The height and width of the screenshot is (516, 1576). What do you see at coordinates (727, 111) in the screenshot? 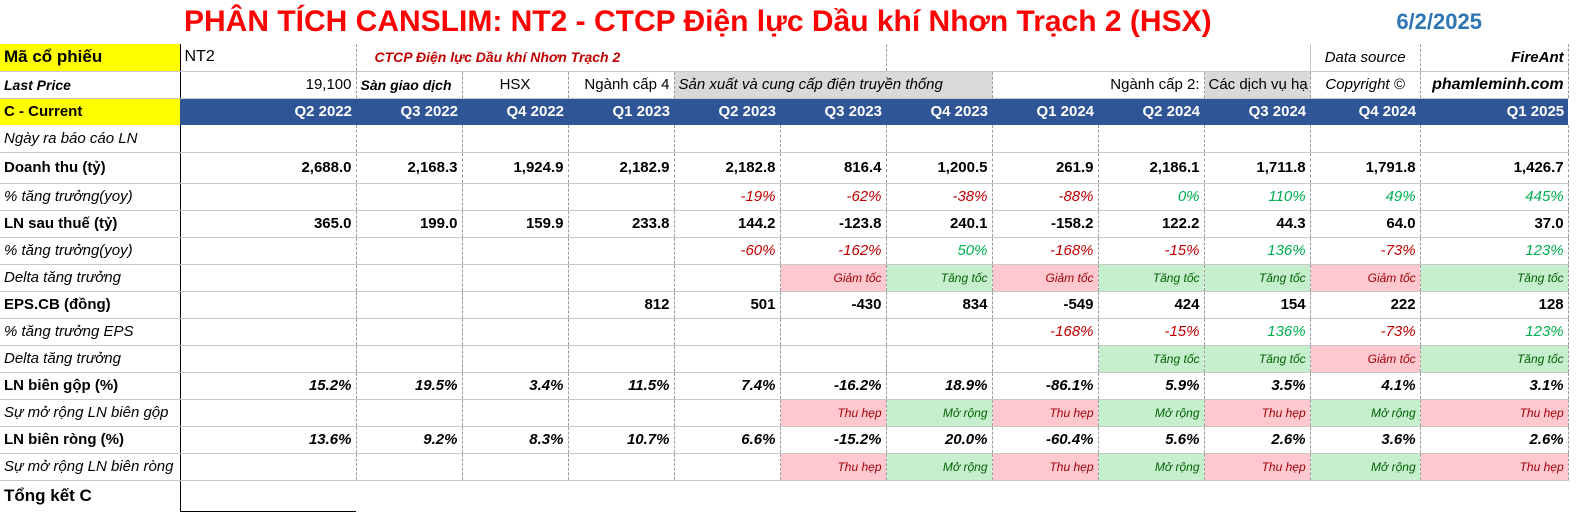
I see `quarter-header: Q2 2023` at bounding box center [727, 111].